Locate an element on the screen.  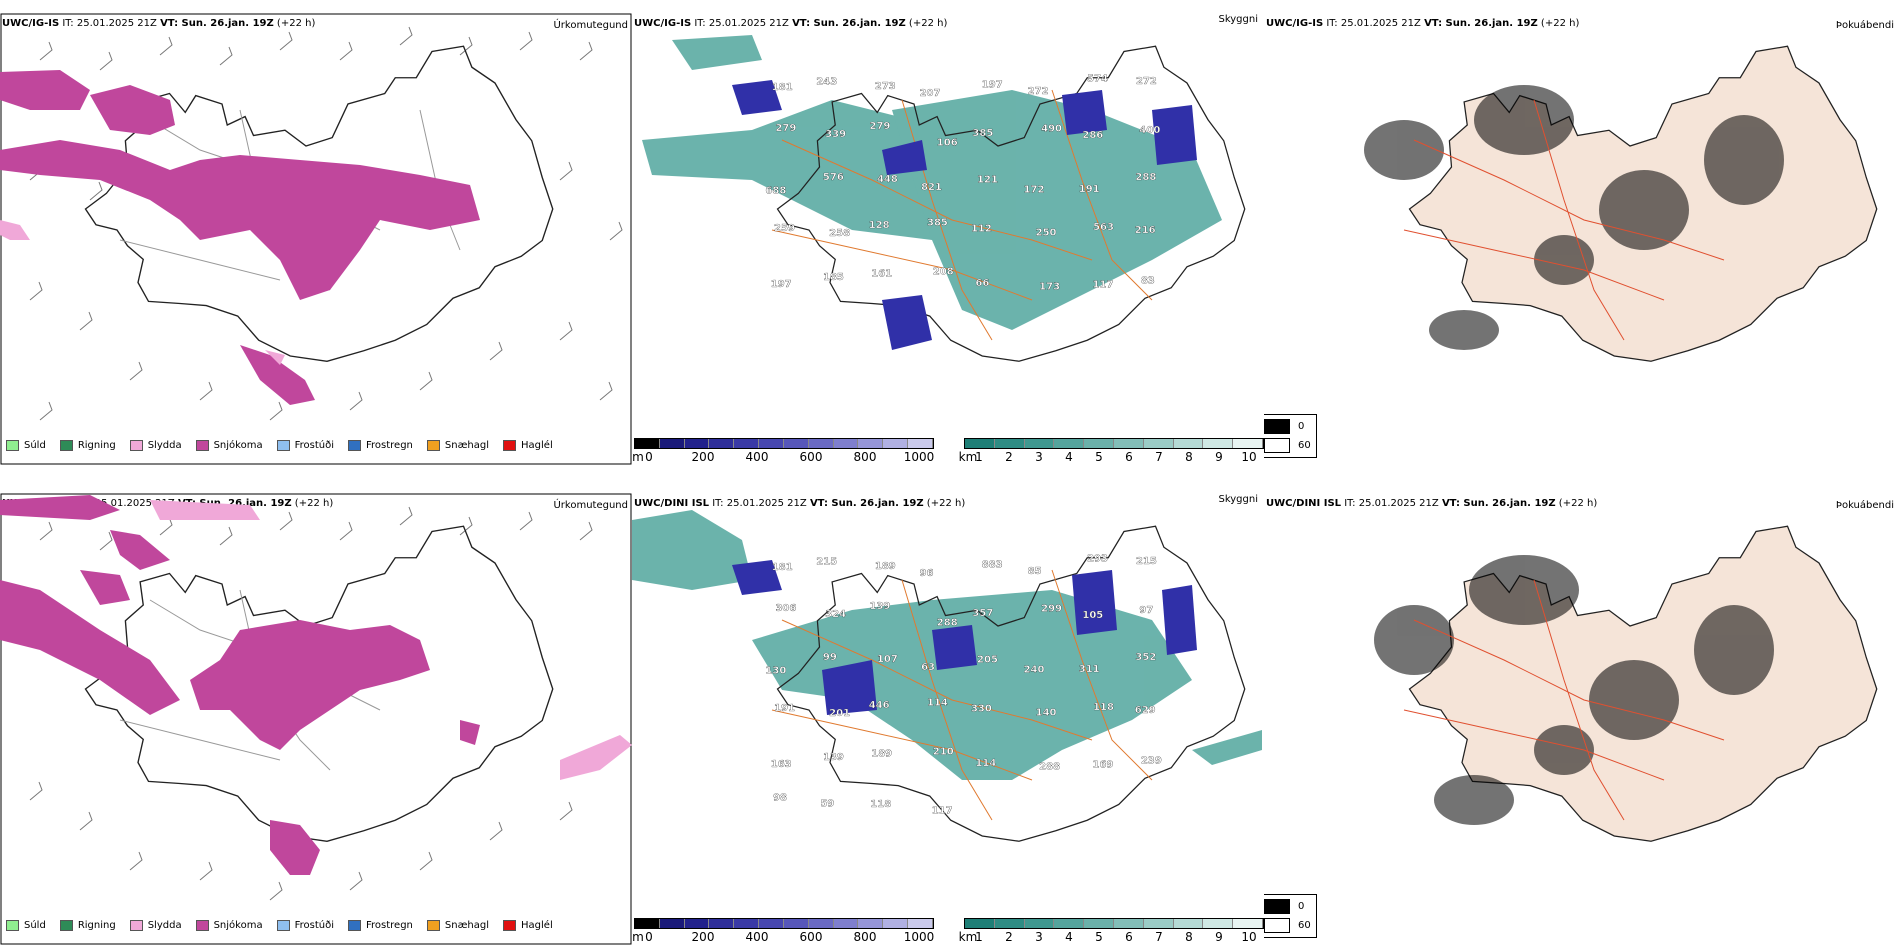
snow-pellets-swatch is located at coordinates (433, 445).